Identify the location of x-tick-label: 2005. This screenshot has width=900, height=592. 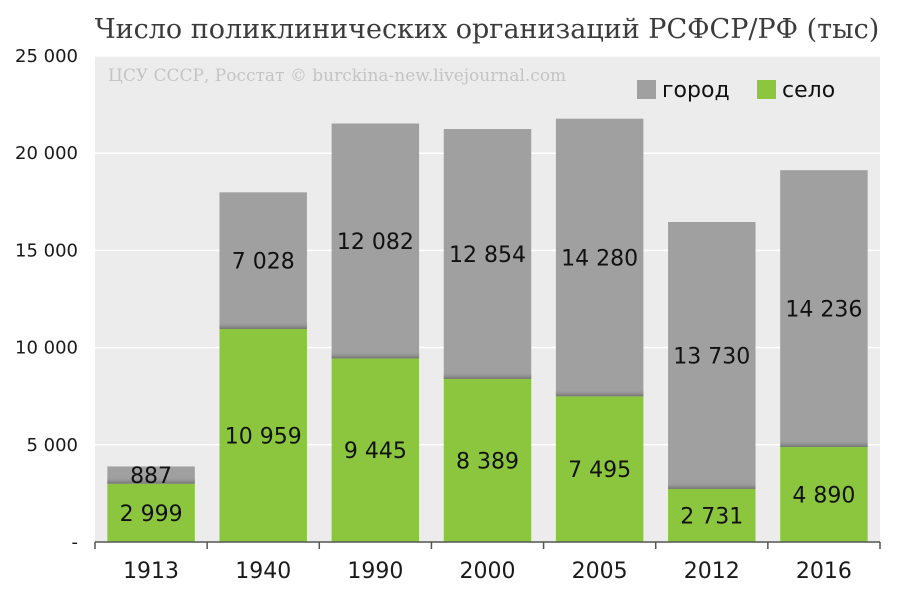
(600, 571).